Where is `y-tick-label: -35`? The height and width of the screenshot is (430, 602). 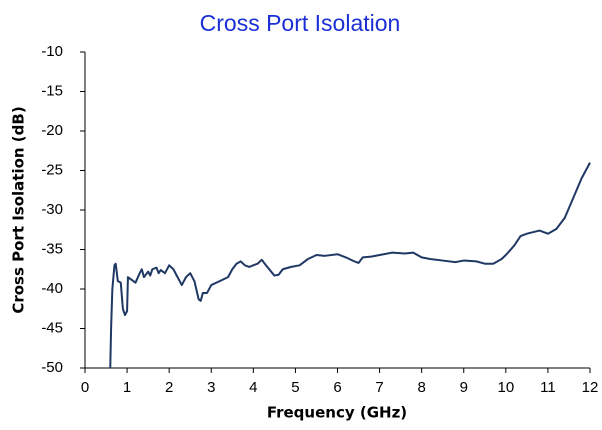 y-tick-label: -35 is located at coordinates (52, 248).